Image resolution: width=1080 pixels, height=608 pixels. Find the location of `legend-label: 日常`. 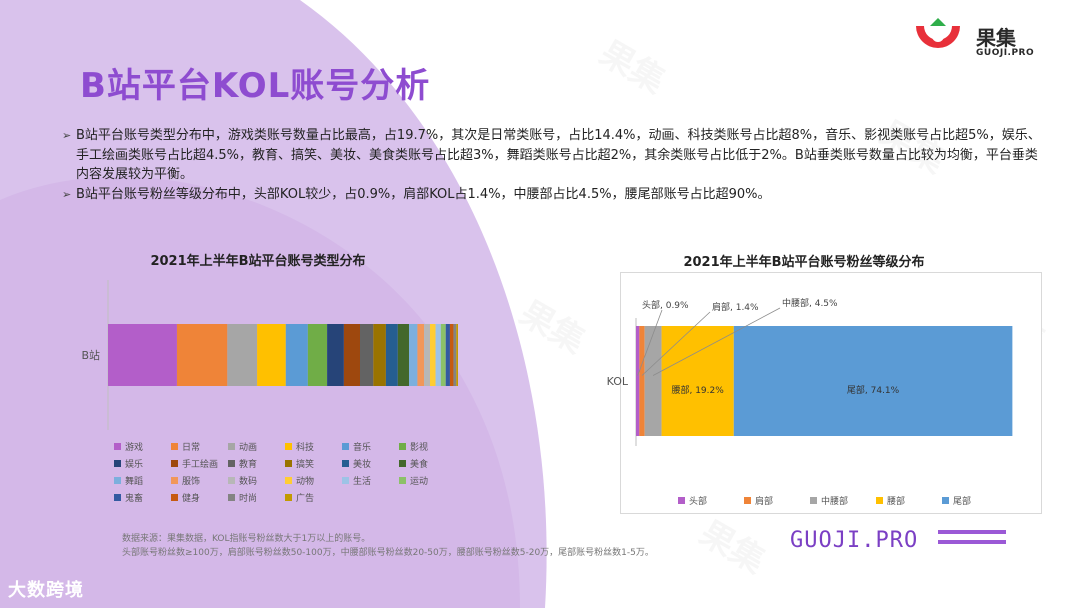

legend-label: 日常 is located at coordinates (191, 447).